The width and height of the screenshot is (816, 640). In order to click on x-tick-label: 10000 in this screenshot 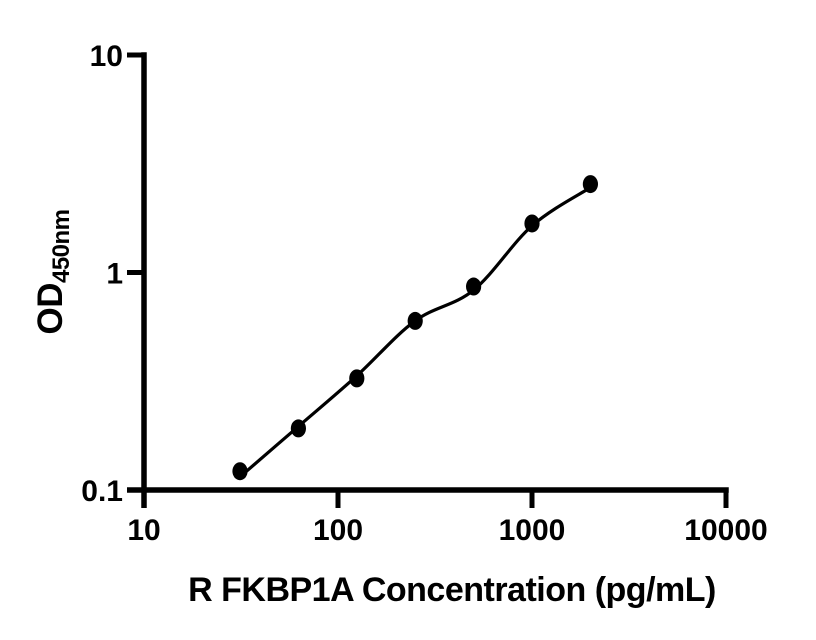, I will do `click(725, 530)`.